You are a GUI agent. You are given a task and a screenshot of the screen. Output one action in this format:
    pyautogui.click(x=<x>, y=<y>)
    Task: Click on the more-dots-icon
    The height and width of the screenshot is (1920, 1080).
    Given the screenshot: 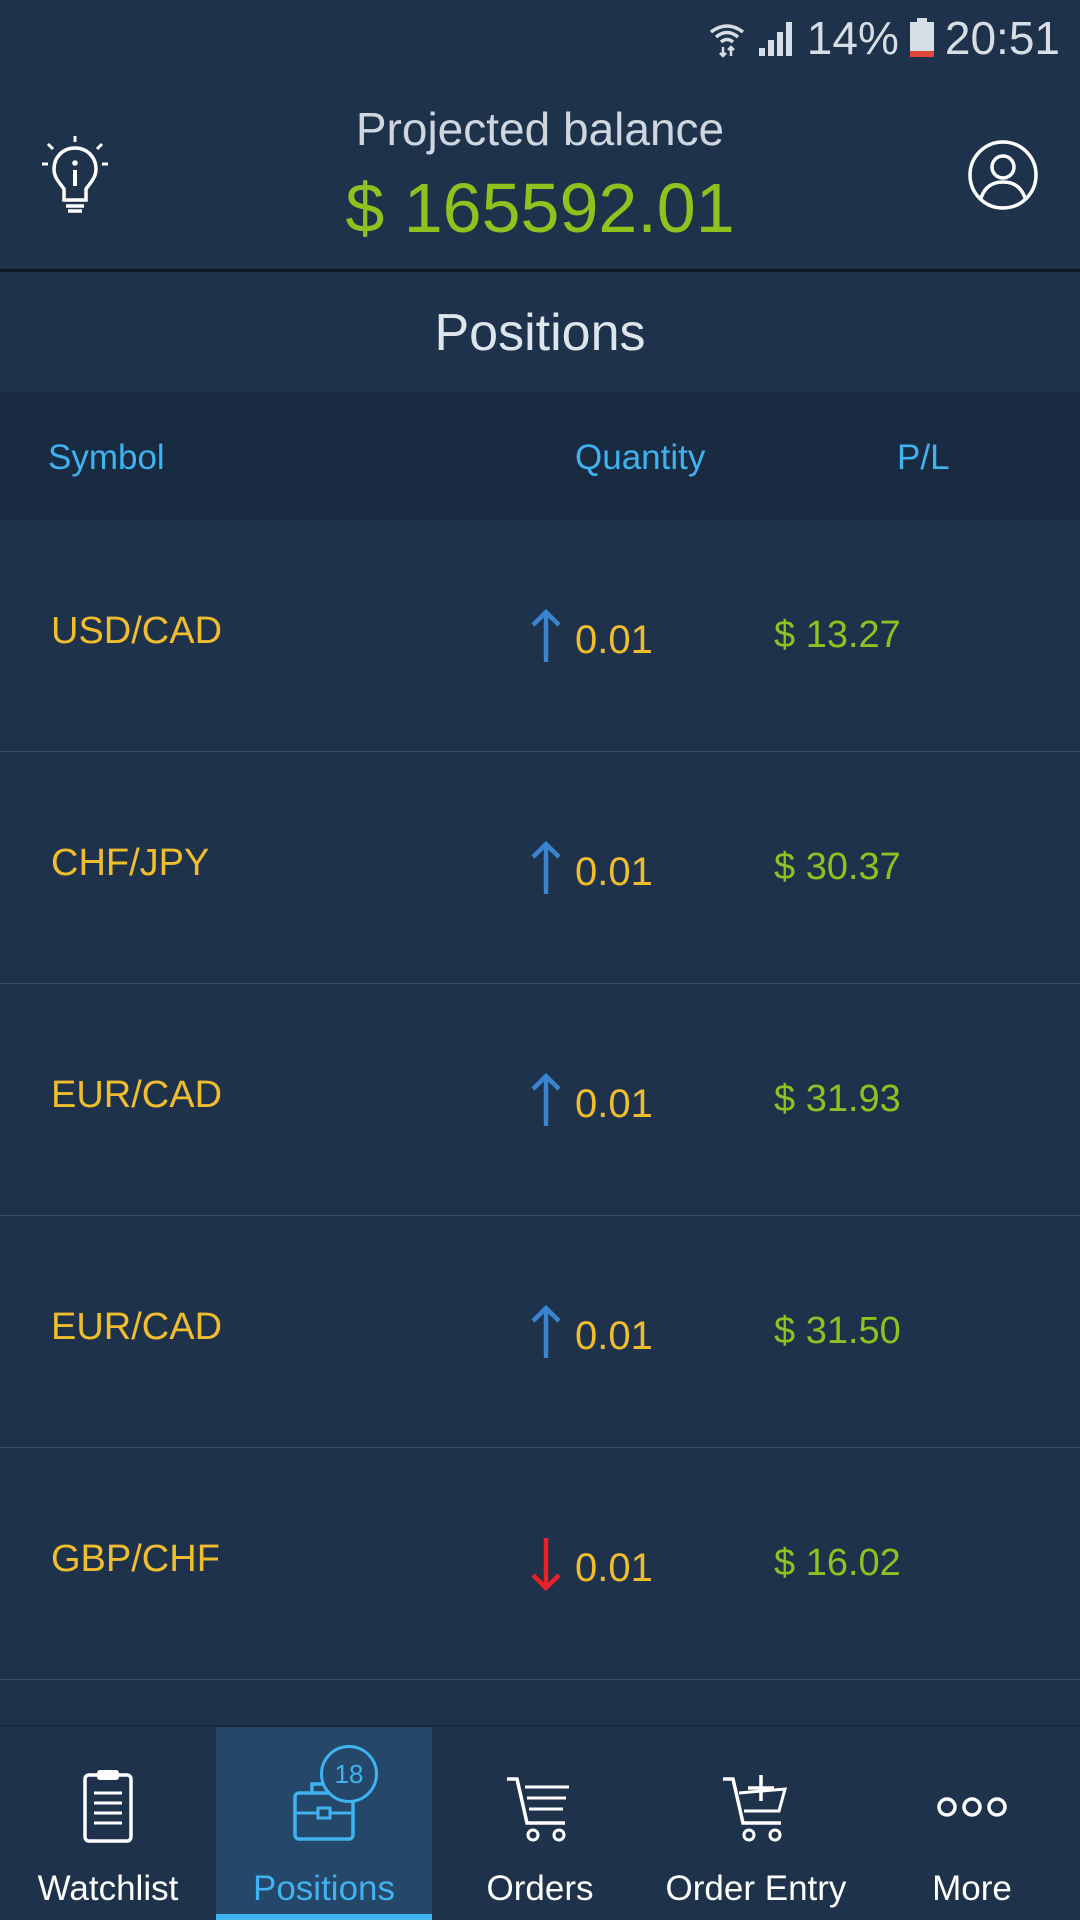 What is the action you would take?
    pyautogui.click(x=972, y=1807)
    